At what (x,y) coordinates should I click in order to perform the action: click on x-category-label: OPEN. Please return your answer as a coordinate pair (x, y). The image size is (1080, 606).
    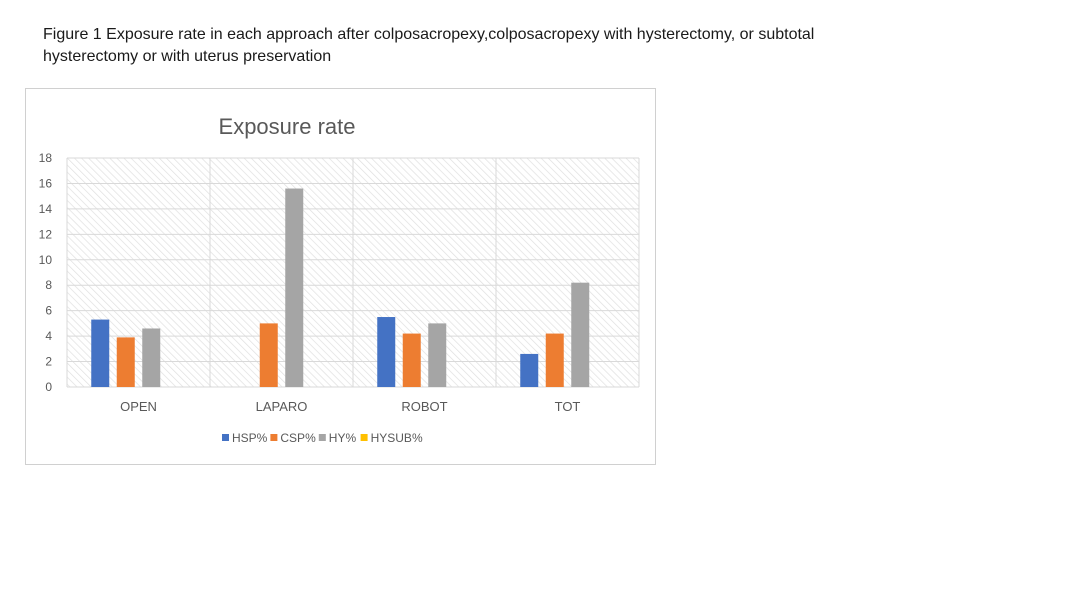
    Looking at the image, I should click on (138, 406).